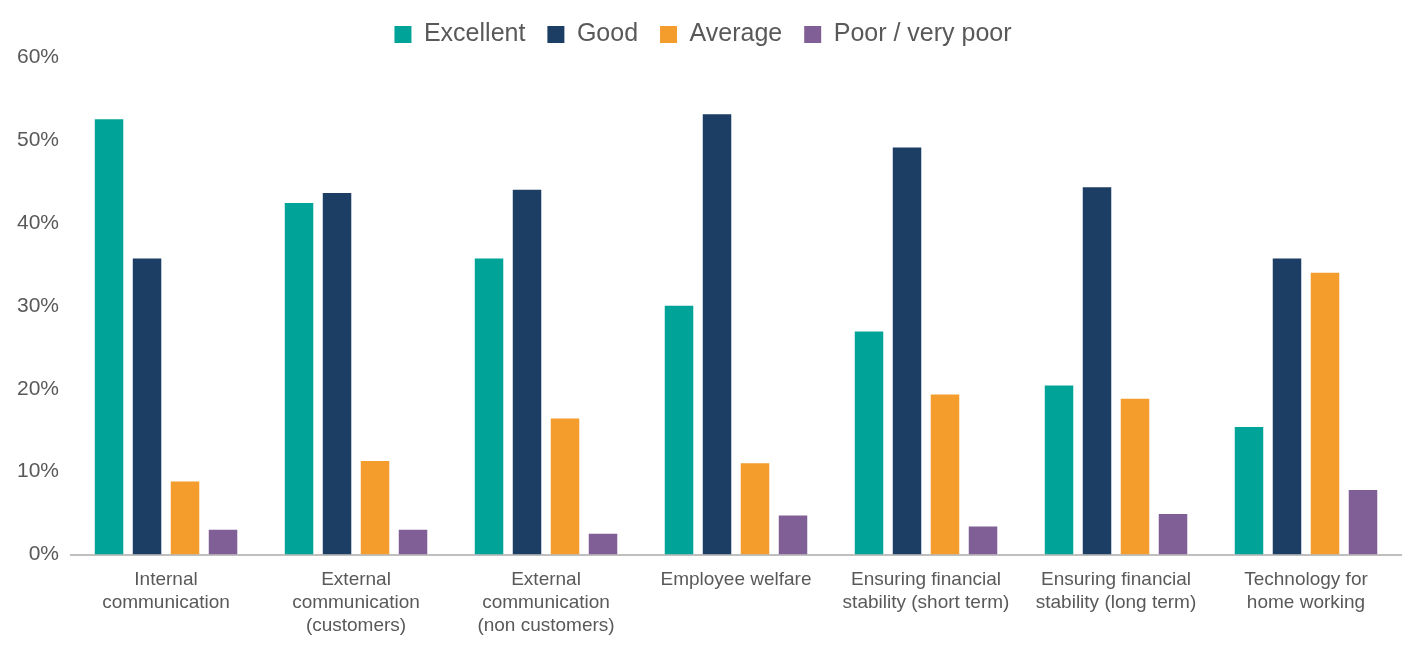  I want to click on x-tick-label: Employee welfare, so click(736, 579).